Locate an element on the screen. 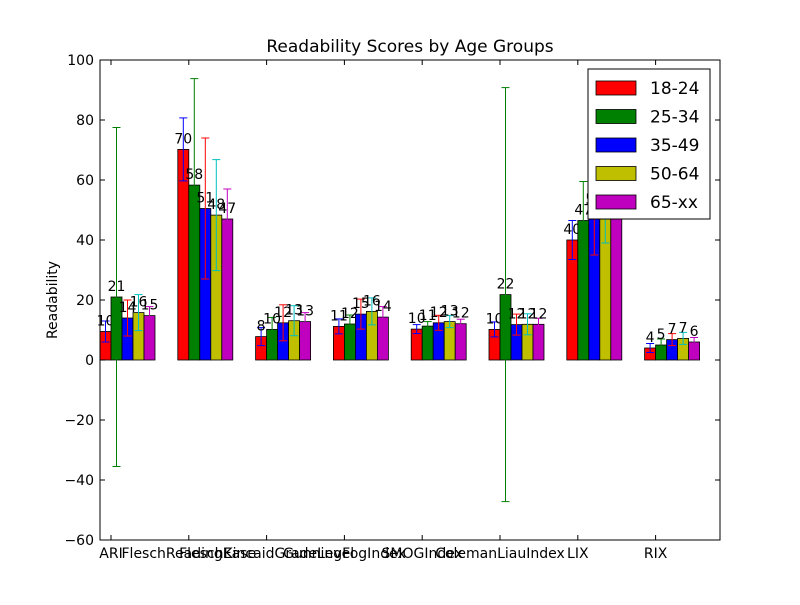 This screenshot has width=800, height=605. error-bar-18-24-ARI is located at coordinates (105, 331).